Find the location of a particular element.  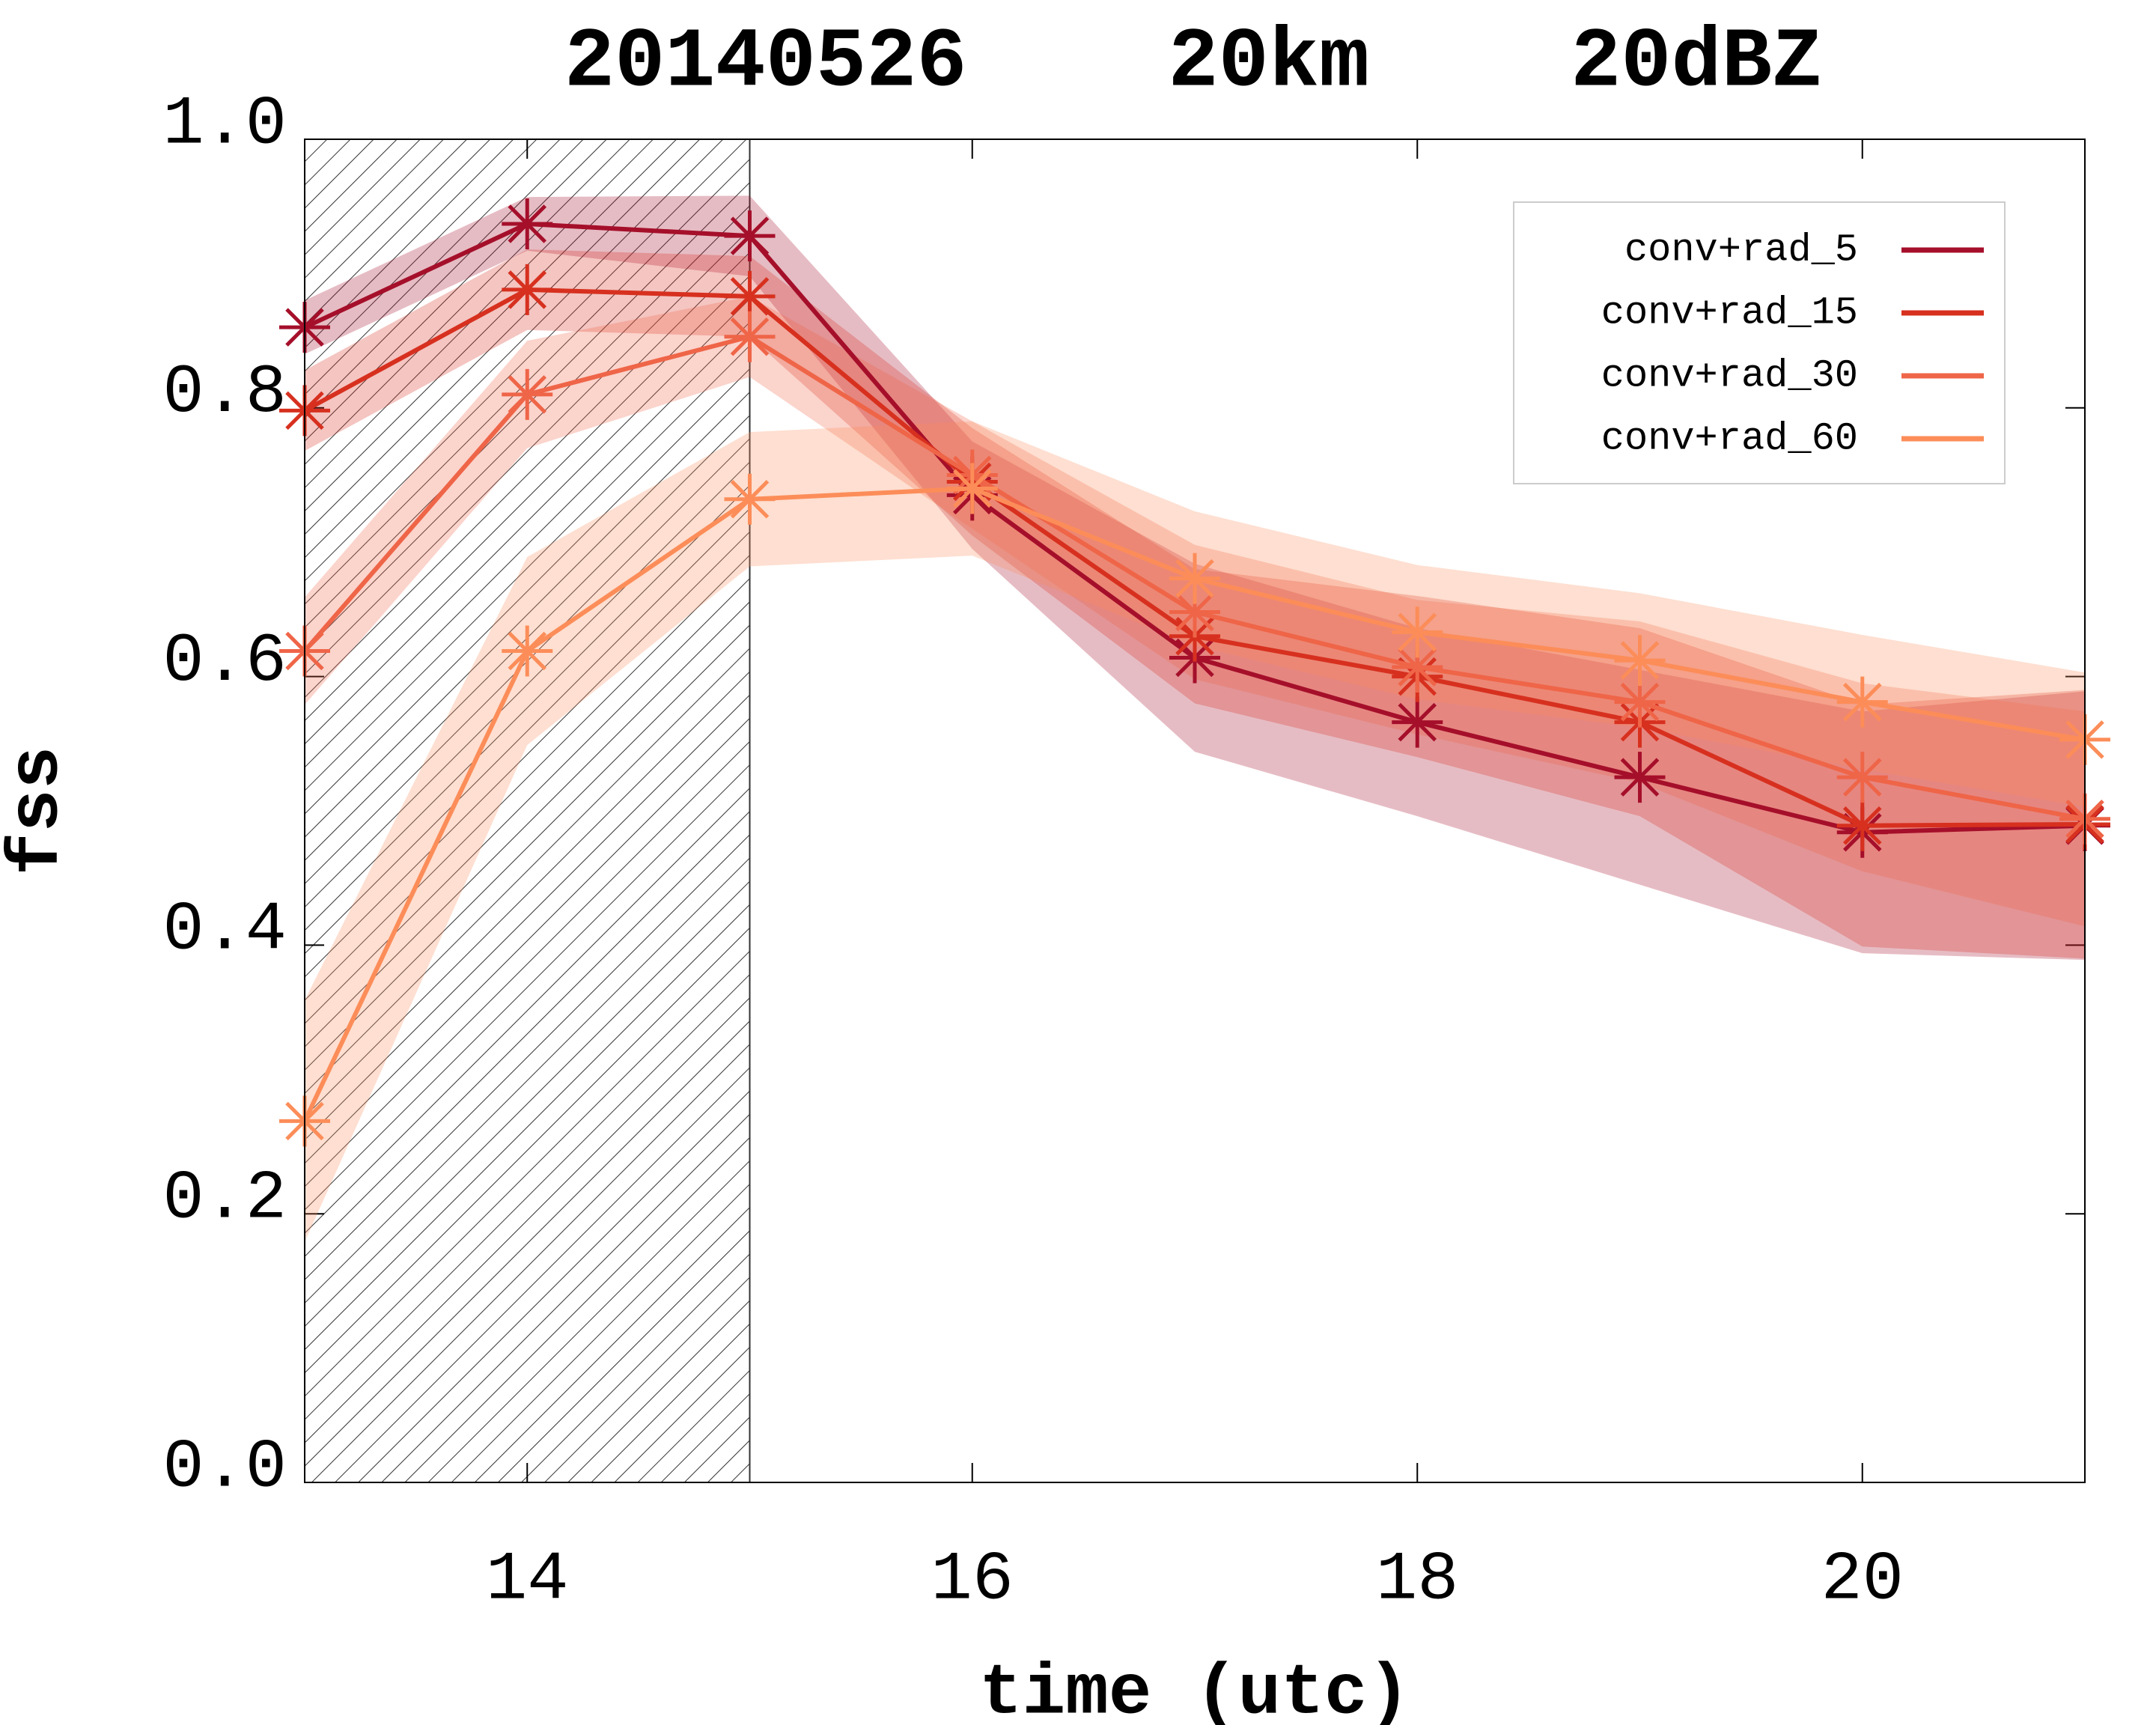

x-axis-label: time (utc) is located at coordinates (1194, 1688).